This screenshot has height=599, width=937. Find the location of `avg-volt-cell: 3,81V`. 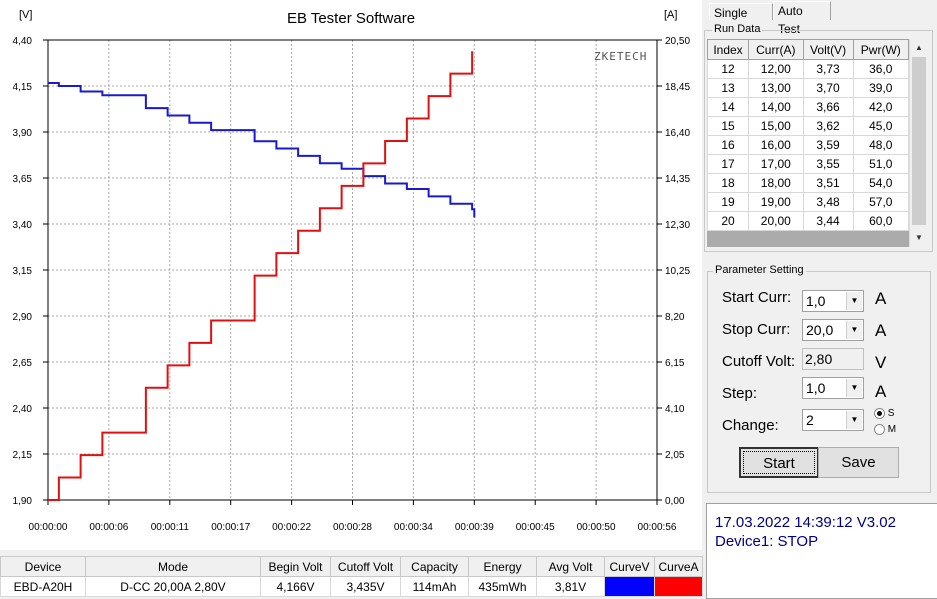

avg-volt-cell: 3,81V is located at coordinates (570, 586).